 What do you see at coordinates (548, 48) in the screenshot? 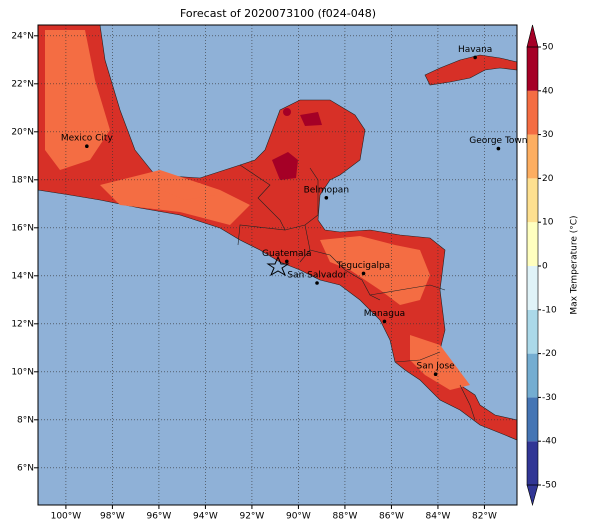
I see `colorbar-tick-label: 50` at bounding box center [548, 48].